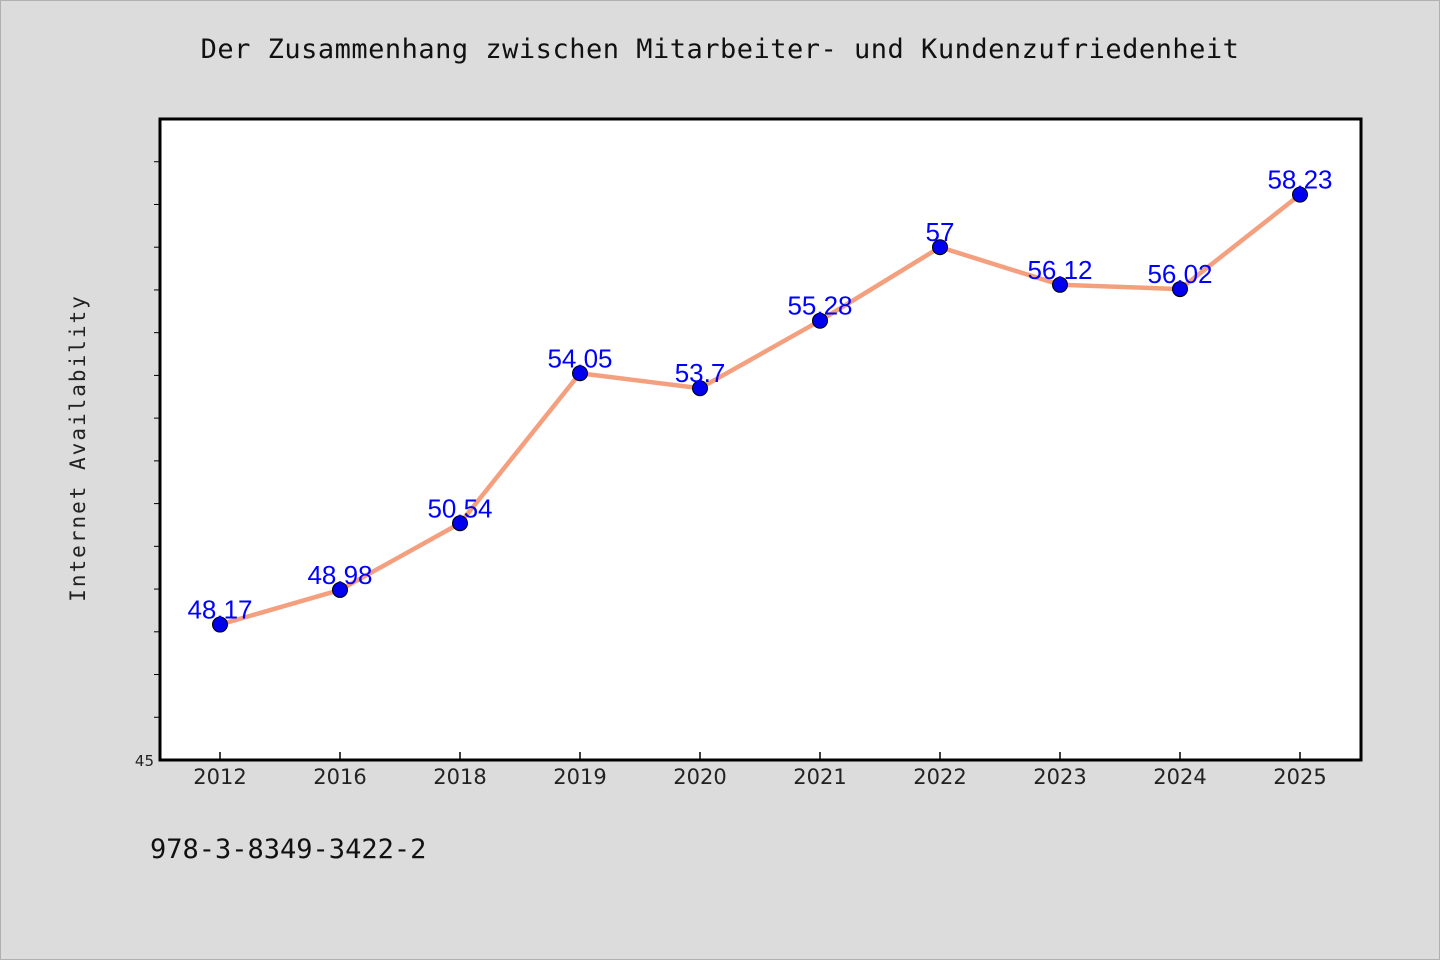 The height and width of the screenshot is (960, 1440). What do you see at coordinates (339, 777) in the screenshot?
I see `x-tick-label: 2016` at bounding box center [339, 777].